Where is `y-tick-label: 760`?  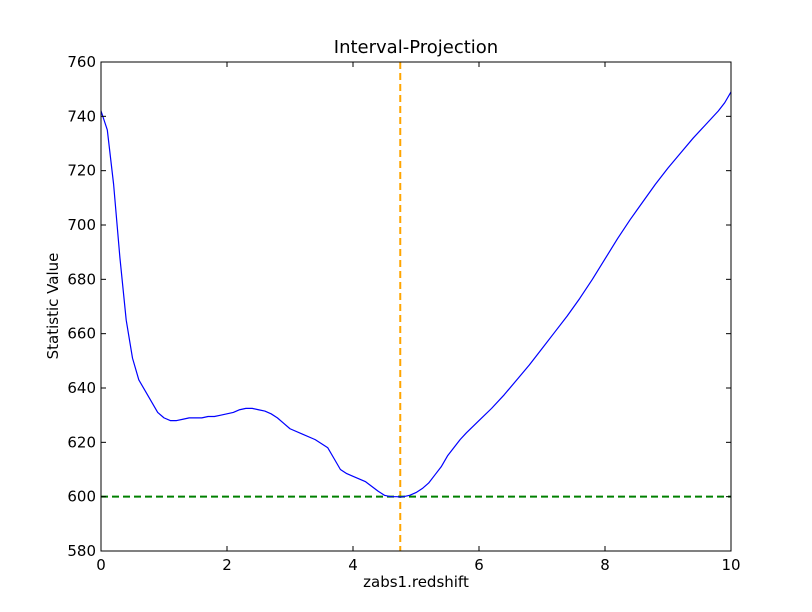 y-tick-label: 760 is located at coordinates (81, 62).